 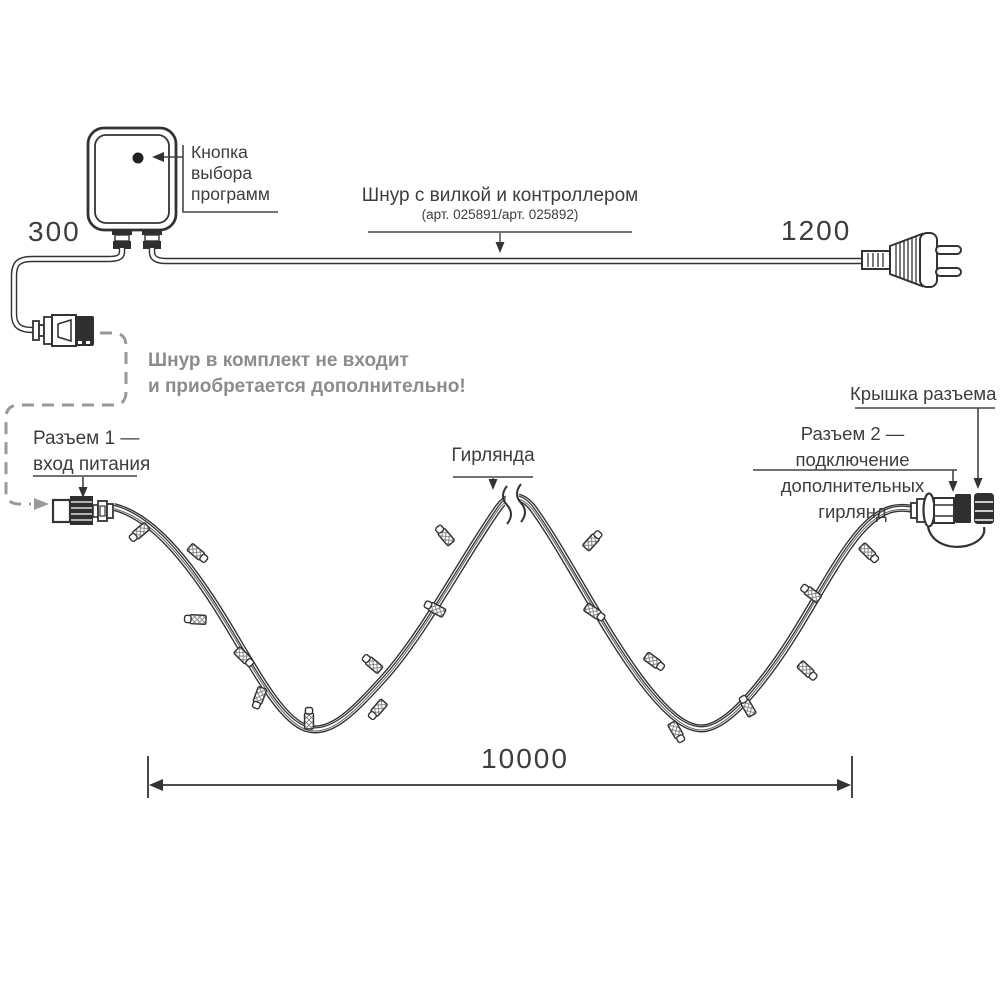 What do you see at coordinates (82, 510) in the screenshot?
I see `garland-input-connector` at bounding box center [82, 510].